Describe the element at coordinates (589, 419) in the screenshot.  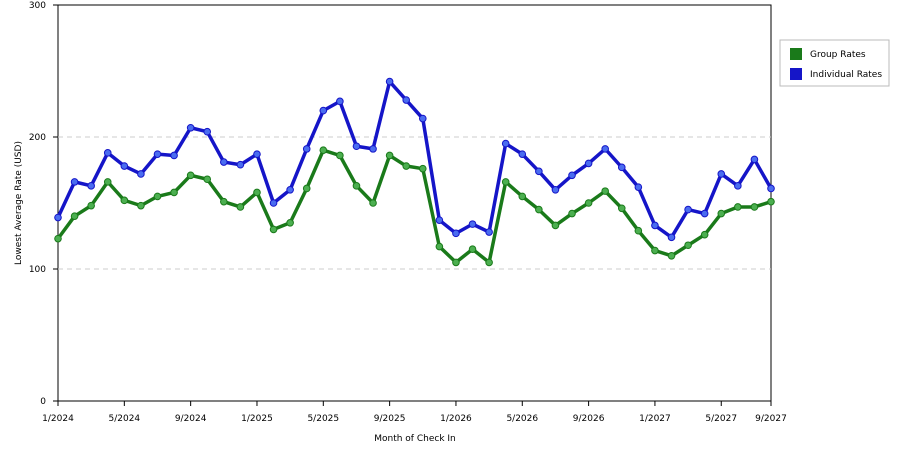
I see `x-tick-label: 9/2026` at that location.